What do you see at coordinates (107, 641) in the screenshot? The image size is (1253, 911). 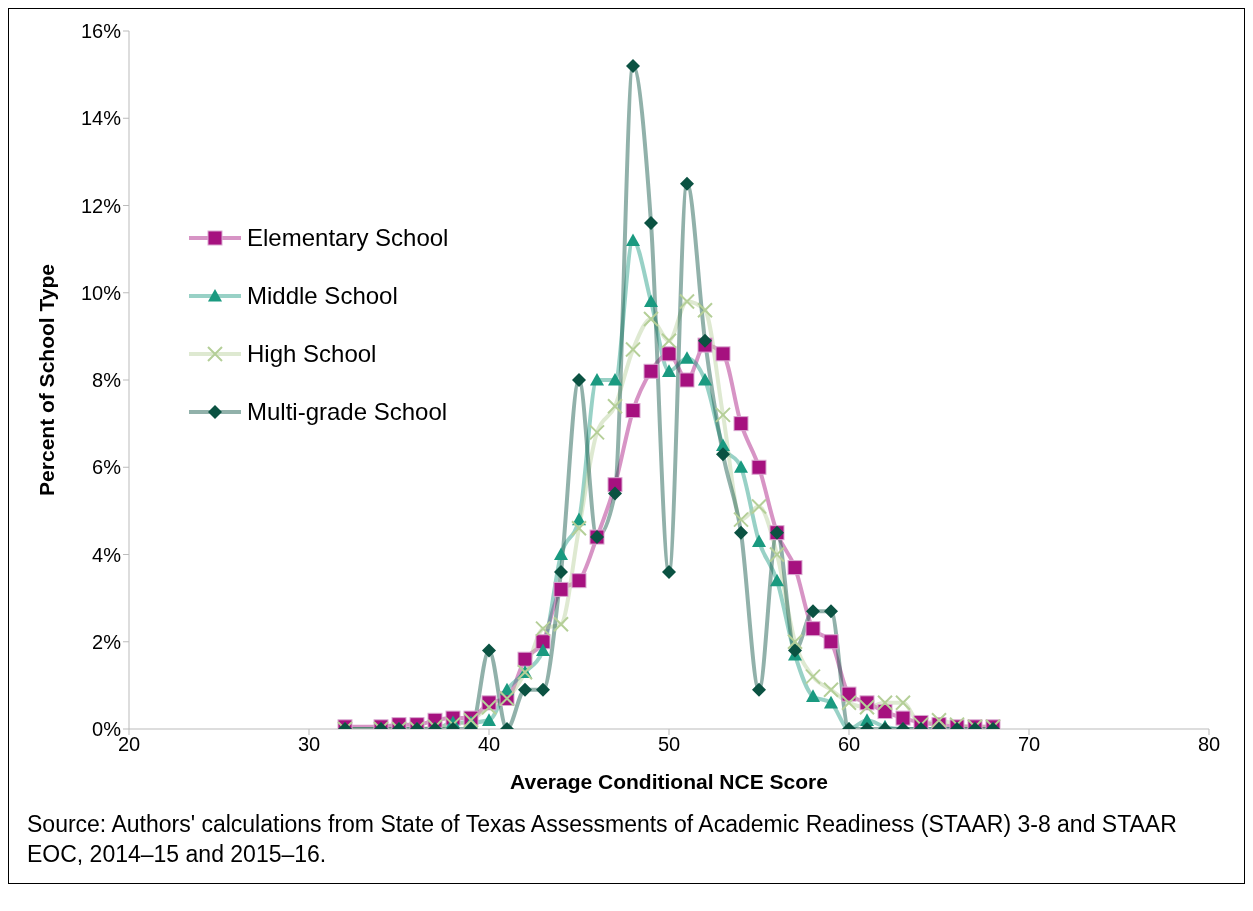 I see `y-tick-label: 2%` at bounding box center [107, 641].